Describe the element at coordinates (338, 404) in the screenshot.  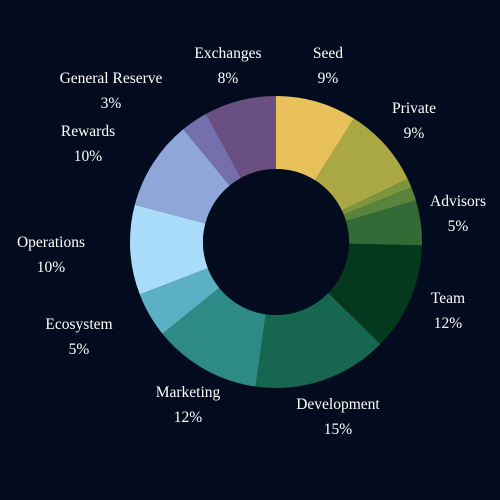
I see `label-development-name: Development` at that location.